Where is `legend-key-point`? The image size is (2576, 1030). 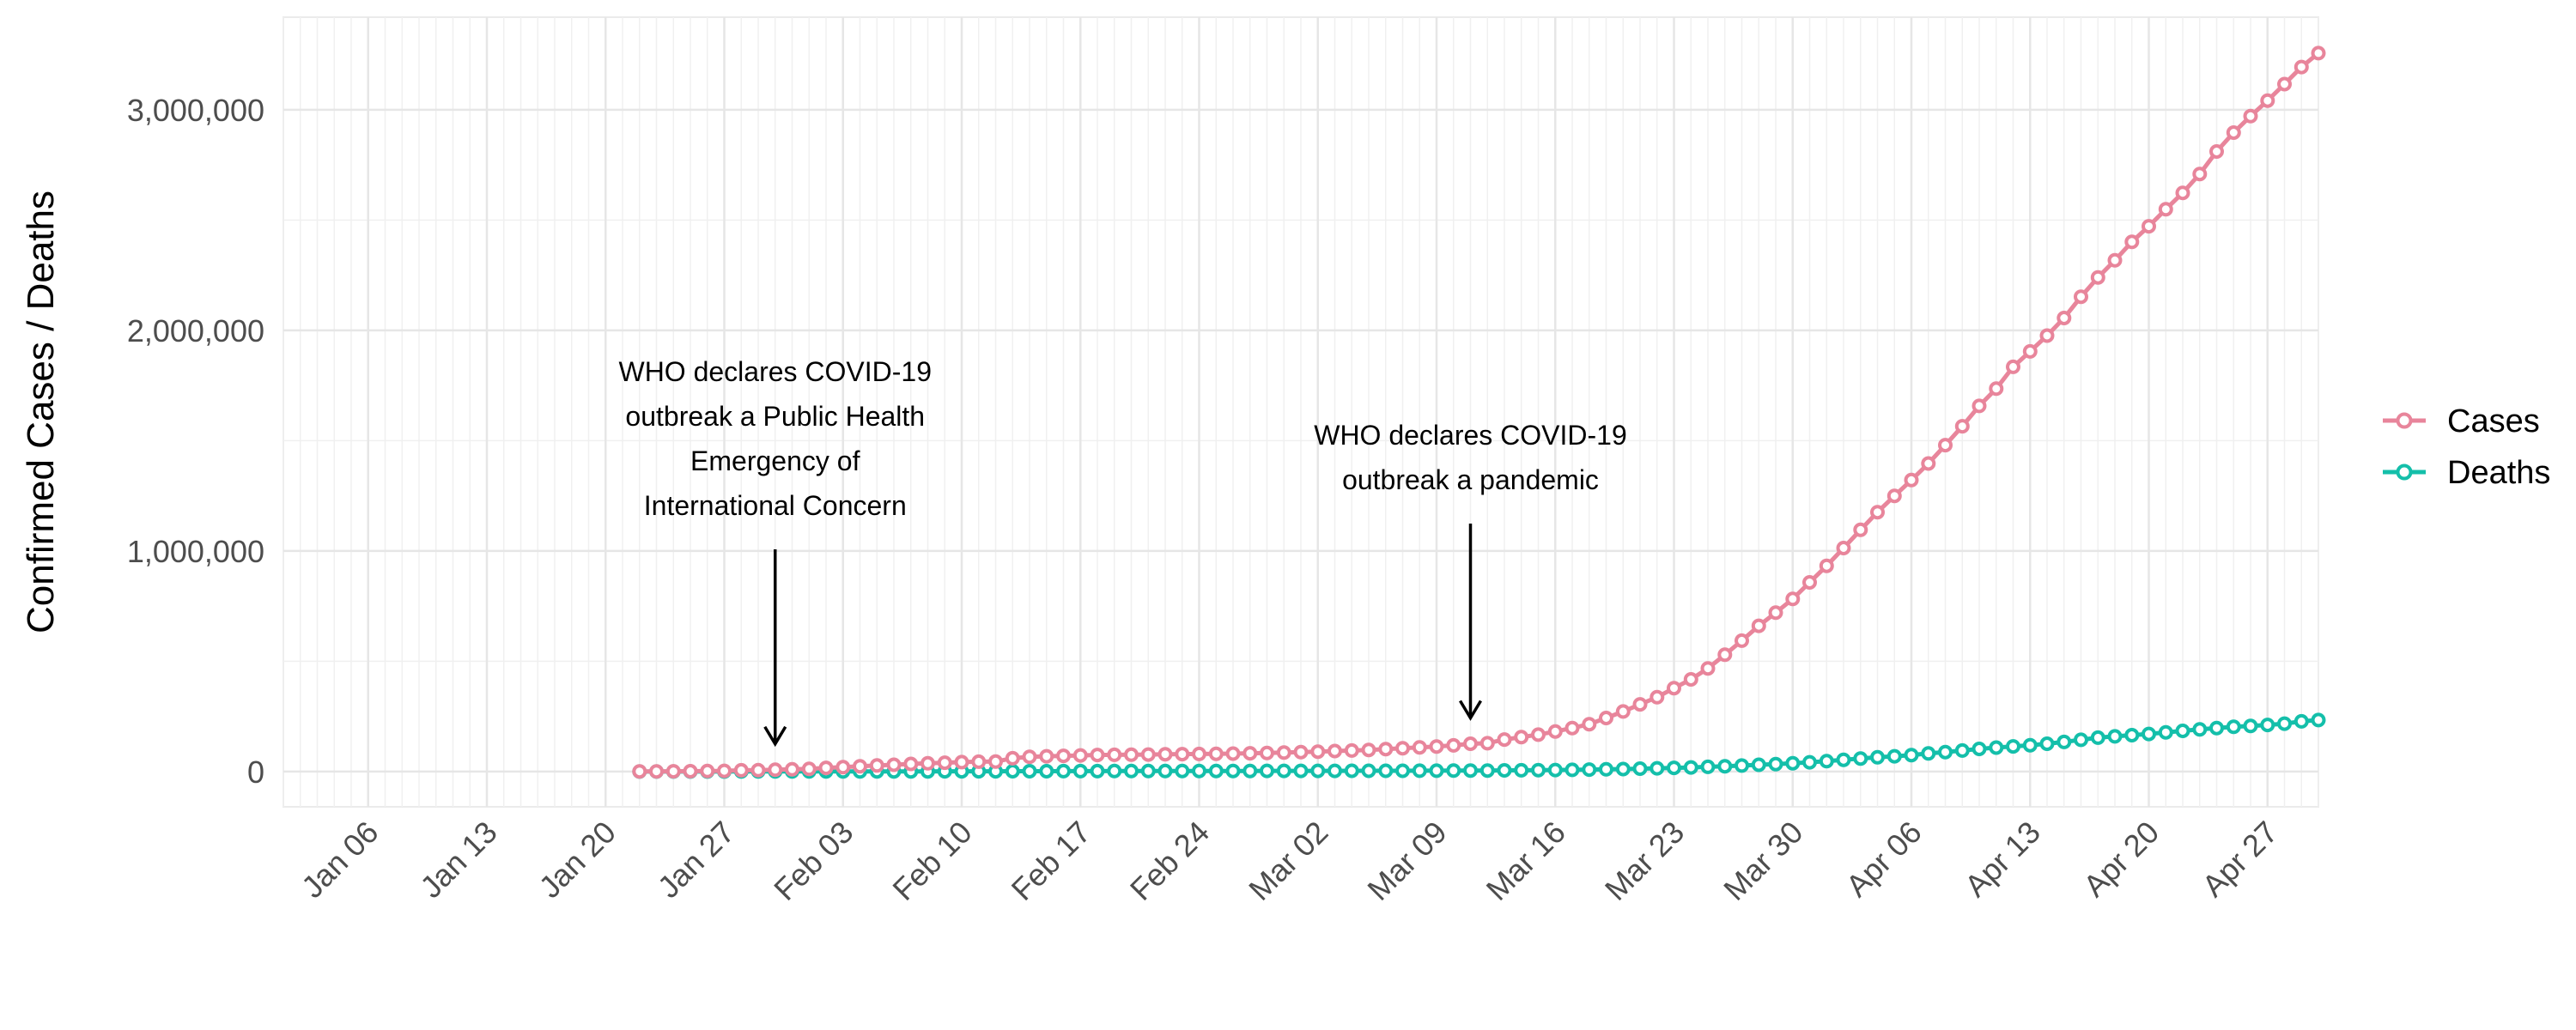
legend-key-point is located at coordinates (2405, 420).